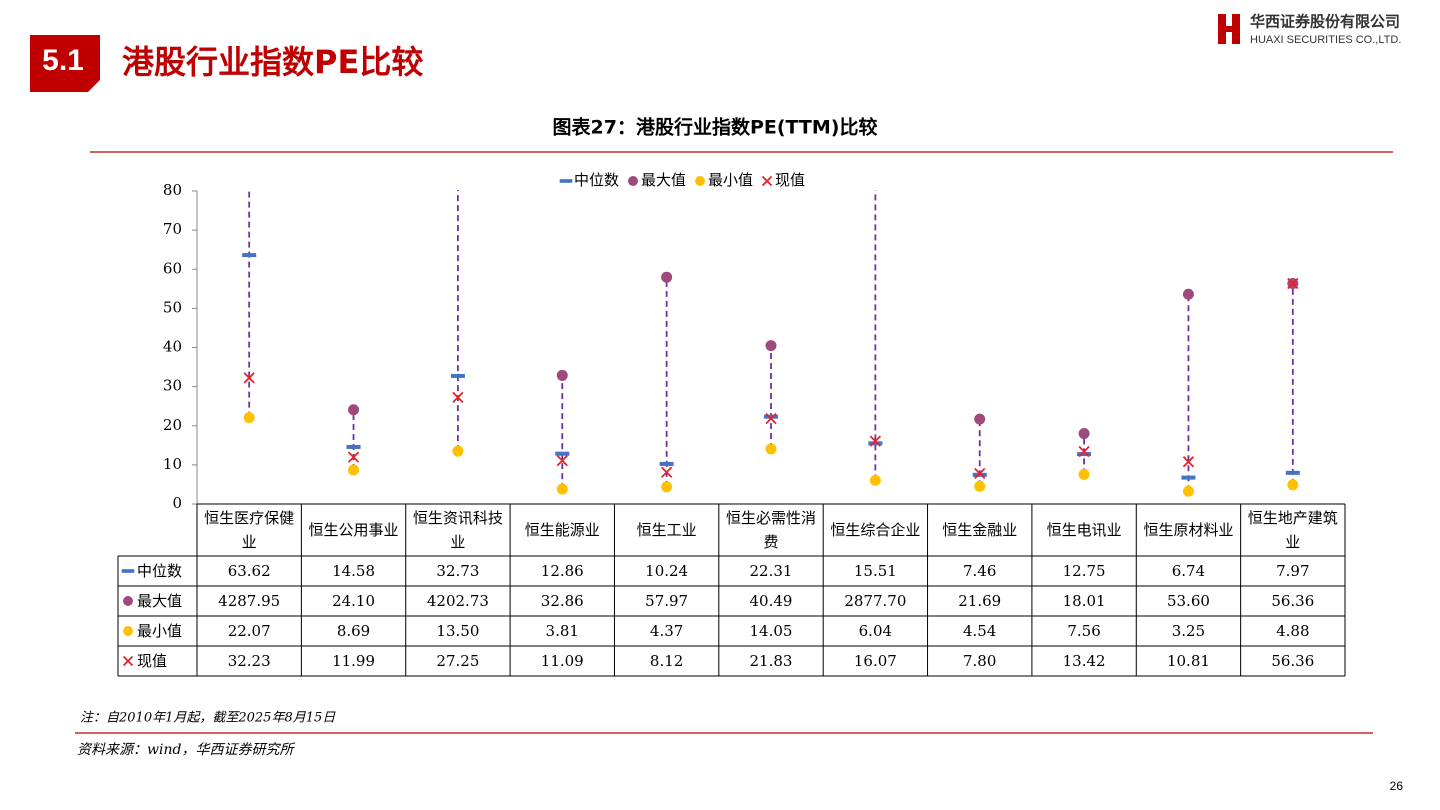 The image size is (1440, 810). What do you see at coordinates (160, 571) in the screenshot?
I see `row-label: 中位数` at bounding box center [160, 571].